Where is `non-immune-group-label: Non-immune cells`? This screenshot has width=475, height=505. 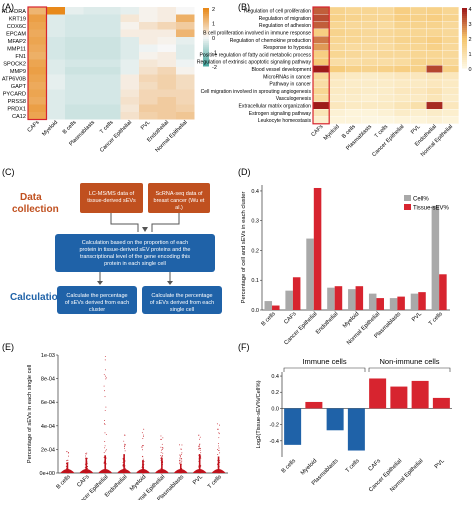 non-immune-group-label: Non-immune cells is located at coordinates (409, 361).